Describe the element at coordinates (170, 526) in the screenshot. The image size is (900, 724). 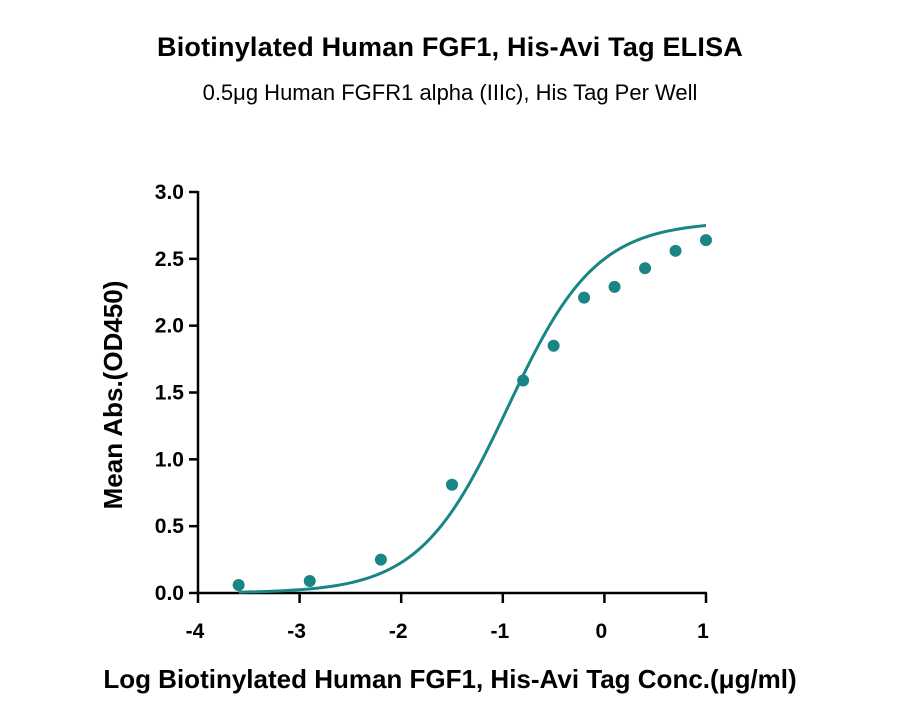
I see `y-tick-label: 0.5` at that location.